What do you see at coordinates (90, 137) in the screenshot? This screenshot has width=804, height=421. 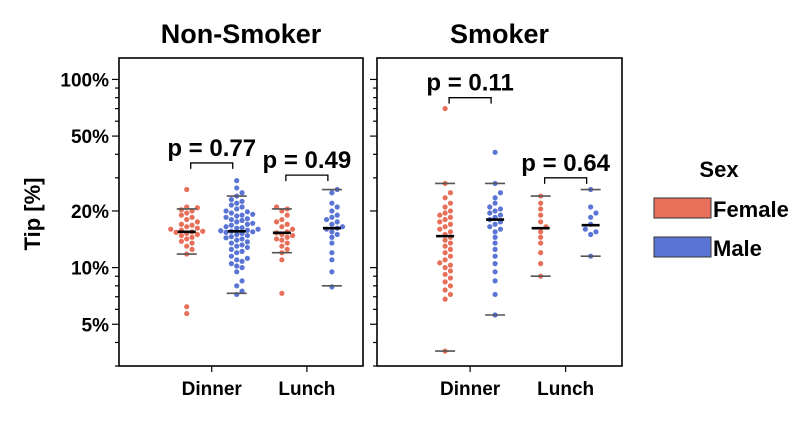 I see `y-tick-label: 50%` at bounding box center [90, 137].